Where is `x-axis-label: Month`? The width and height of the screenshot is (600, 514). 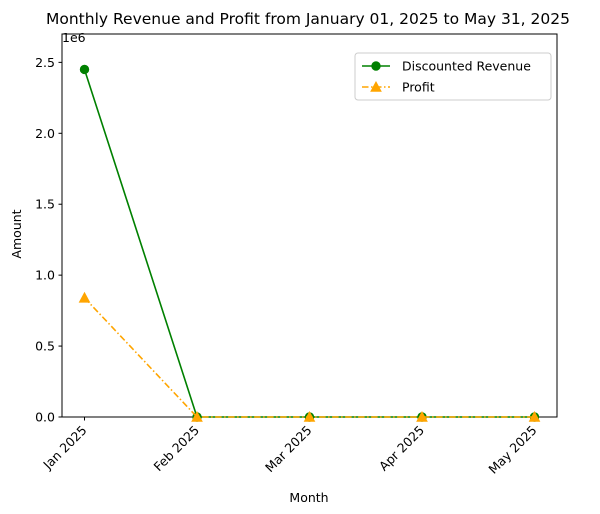
x-axis-label: Month is located at coordinates (308, 497).